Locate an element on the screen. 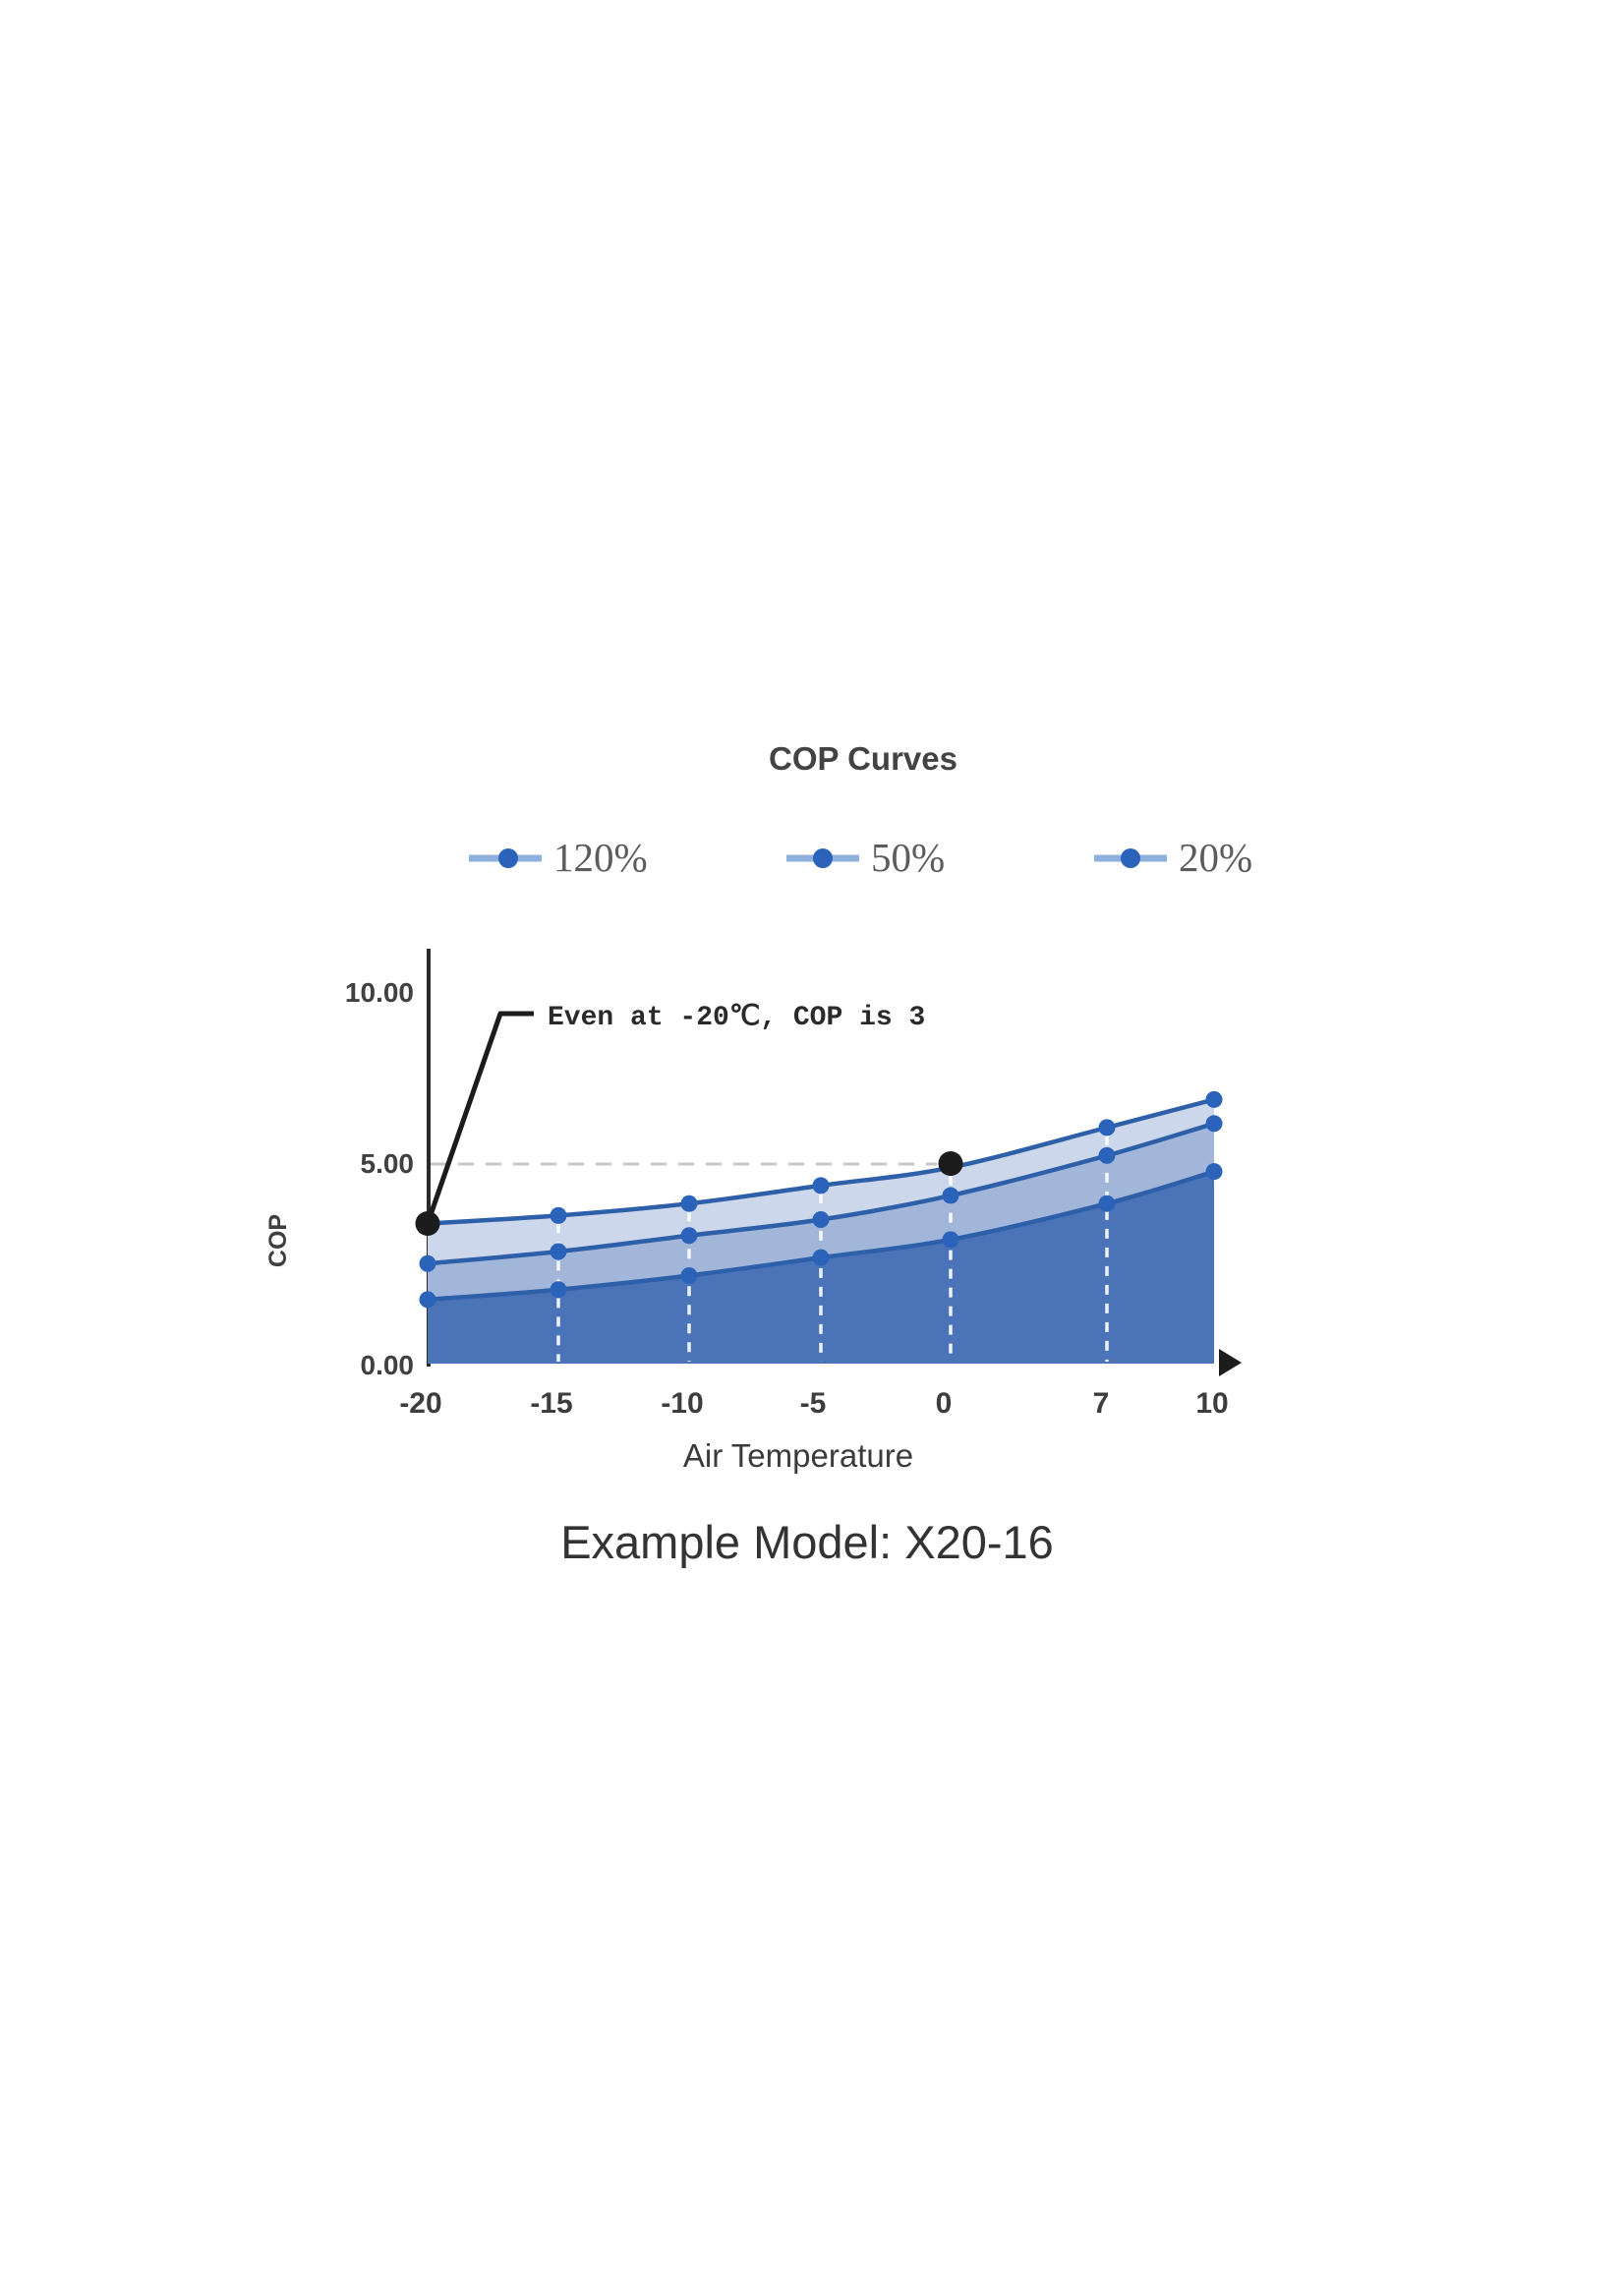 The height and width of the screenshot is (2274, 1624). x-tick-label-n10: -10 is located at coordinates (682, 1403).